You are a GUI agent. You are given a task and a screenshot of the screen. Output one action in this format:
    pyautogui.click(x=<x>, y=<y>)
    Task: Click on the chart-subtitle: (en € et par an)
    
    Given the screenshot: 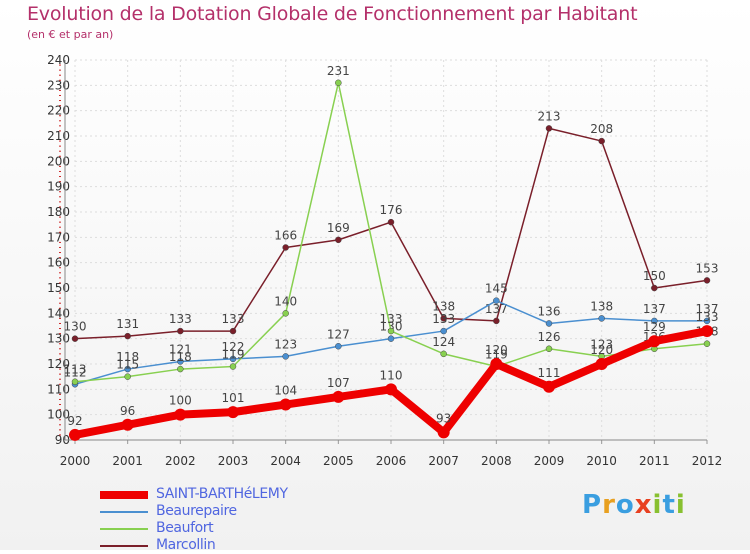 What is the action you would take?
    pyautogui.click(x=70, y=34)
    